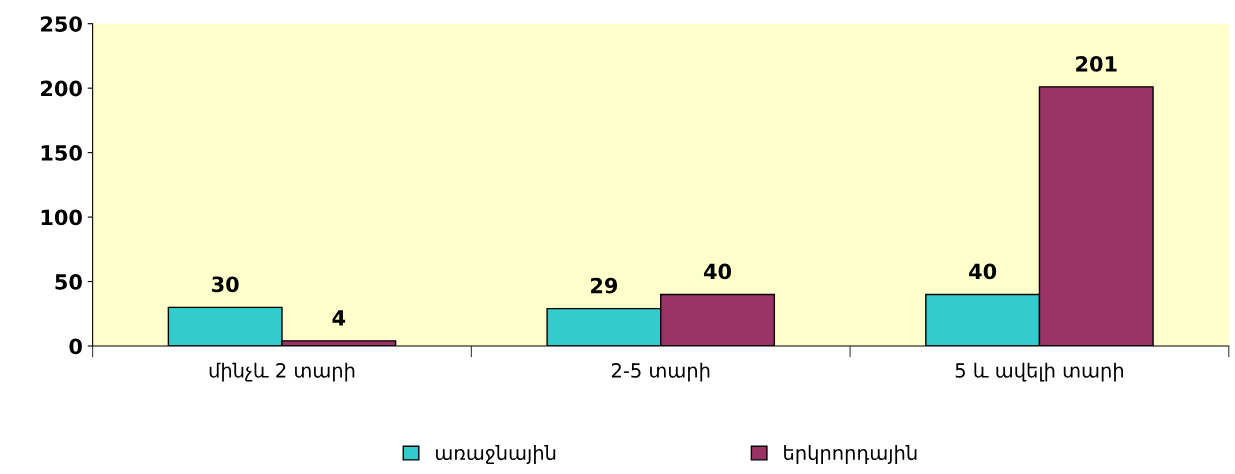 Image resolution: width=1235 pixels, height=474 pixels. What do you see at coordinates (61, 24) in the screenshot?
I see `y-tick-label: 250` at bounding box center [61, 24].